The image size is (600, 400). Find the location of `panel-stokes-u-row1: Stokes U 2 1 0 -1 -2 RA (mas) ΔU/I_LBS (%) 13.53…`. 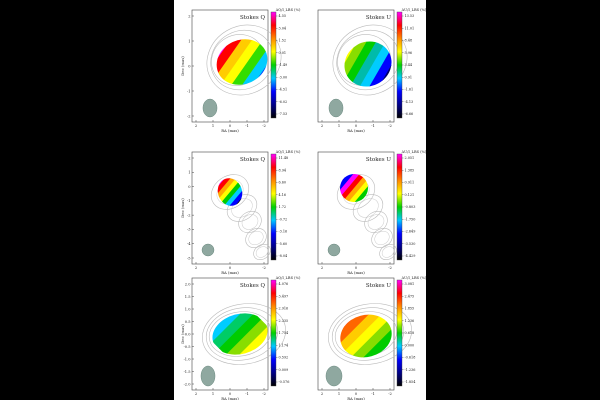

panel-stokes-u-row1: Stokes U 2 1 0 -1 -2 RA (mas) ΔU/I_LBS (%) 13.53… is located at coordinates (369, 68).